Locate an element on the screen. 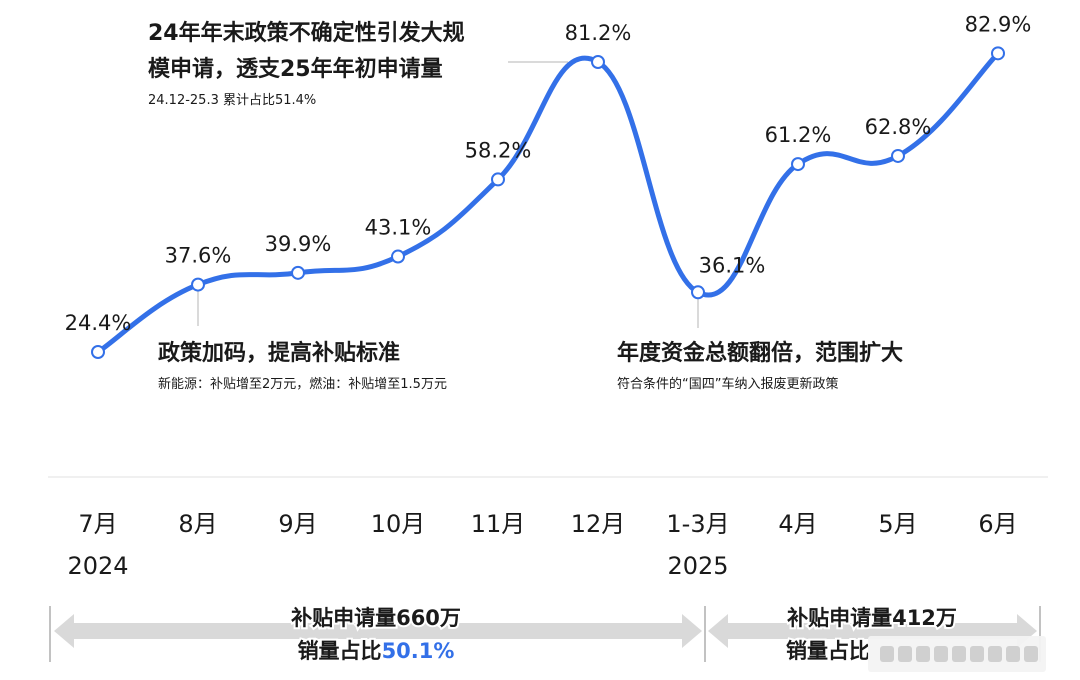  period-1-line1: 补贴申请量660万 is located at coordinates (375, 618).